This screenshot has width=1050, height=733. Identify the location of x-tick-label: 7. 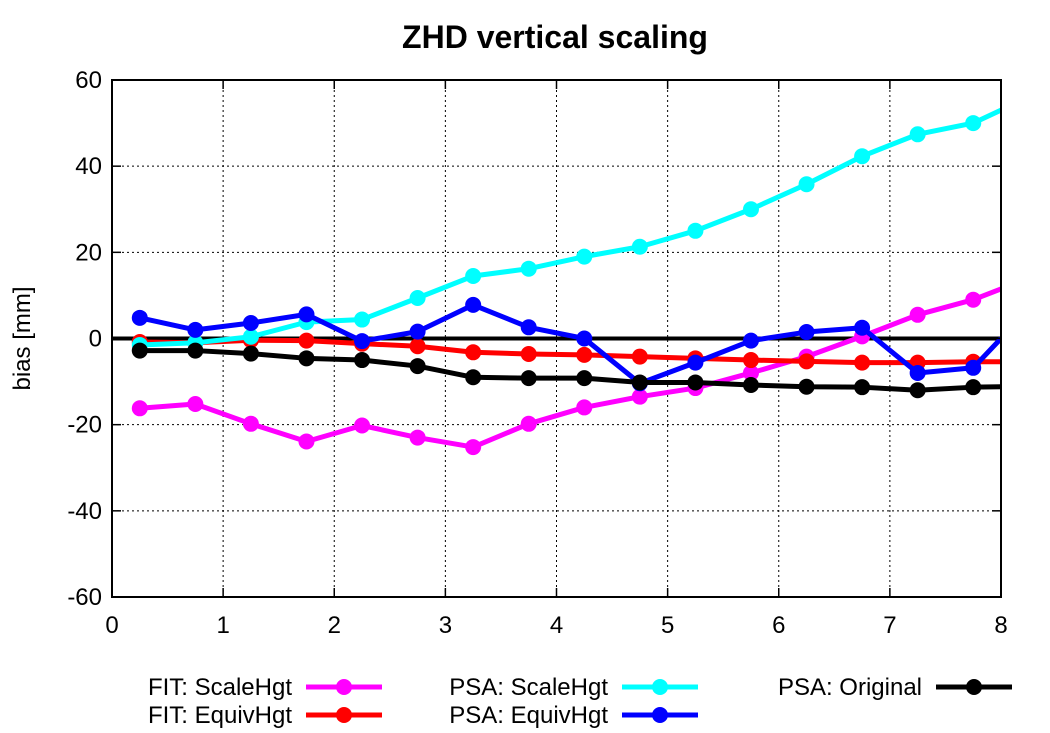
(889, 625).